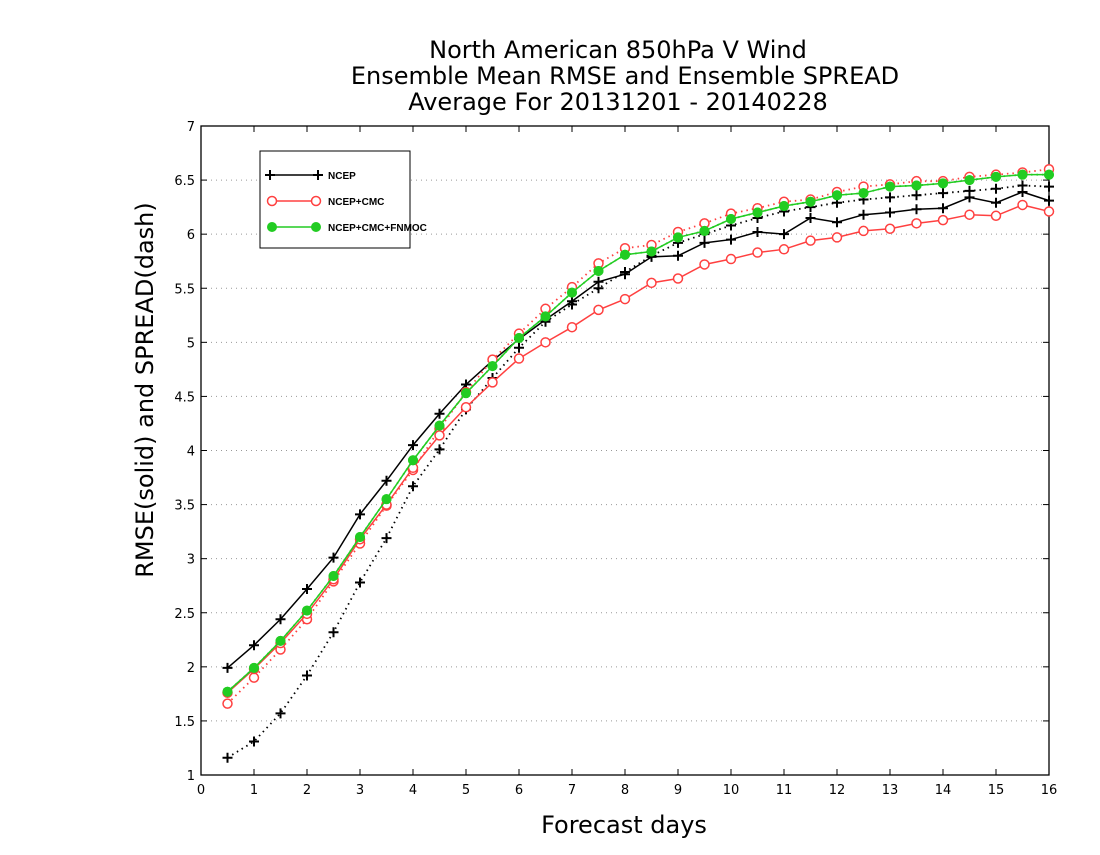 This screenshot has height=855, width=1100. What do you see at coordinates (784, 790) in the screenshot?
I see `x-tick-label-11: 11` at bounding box center [784, 790].